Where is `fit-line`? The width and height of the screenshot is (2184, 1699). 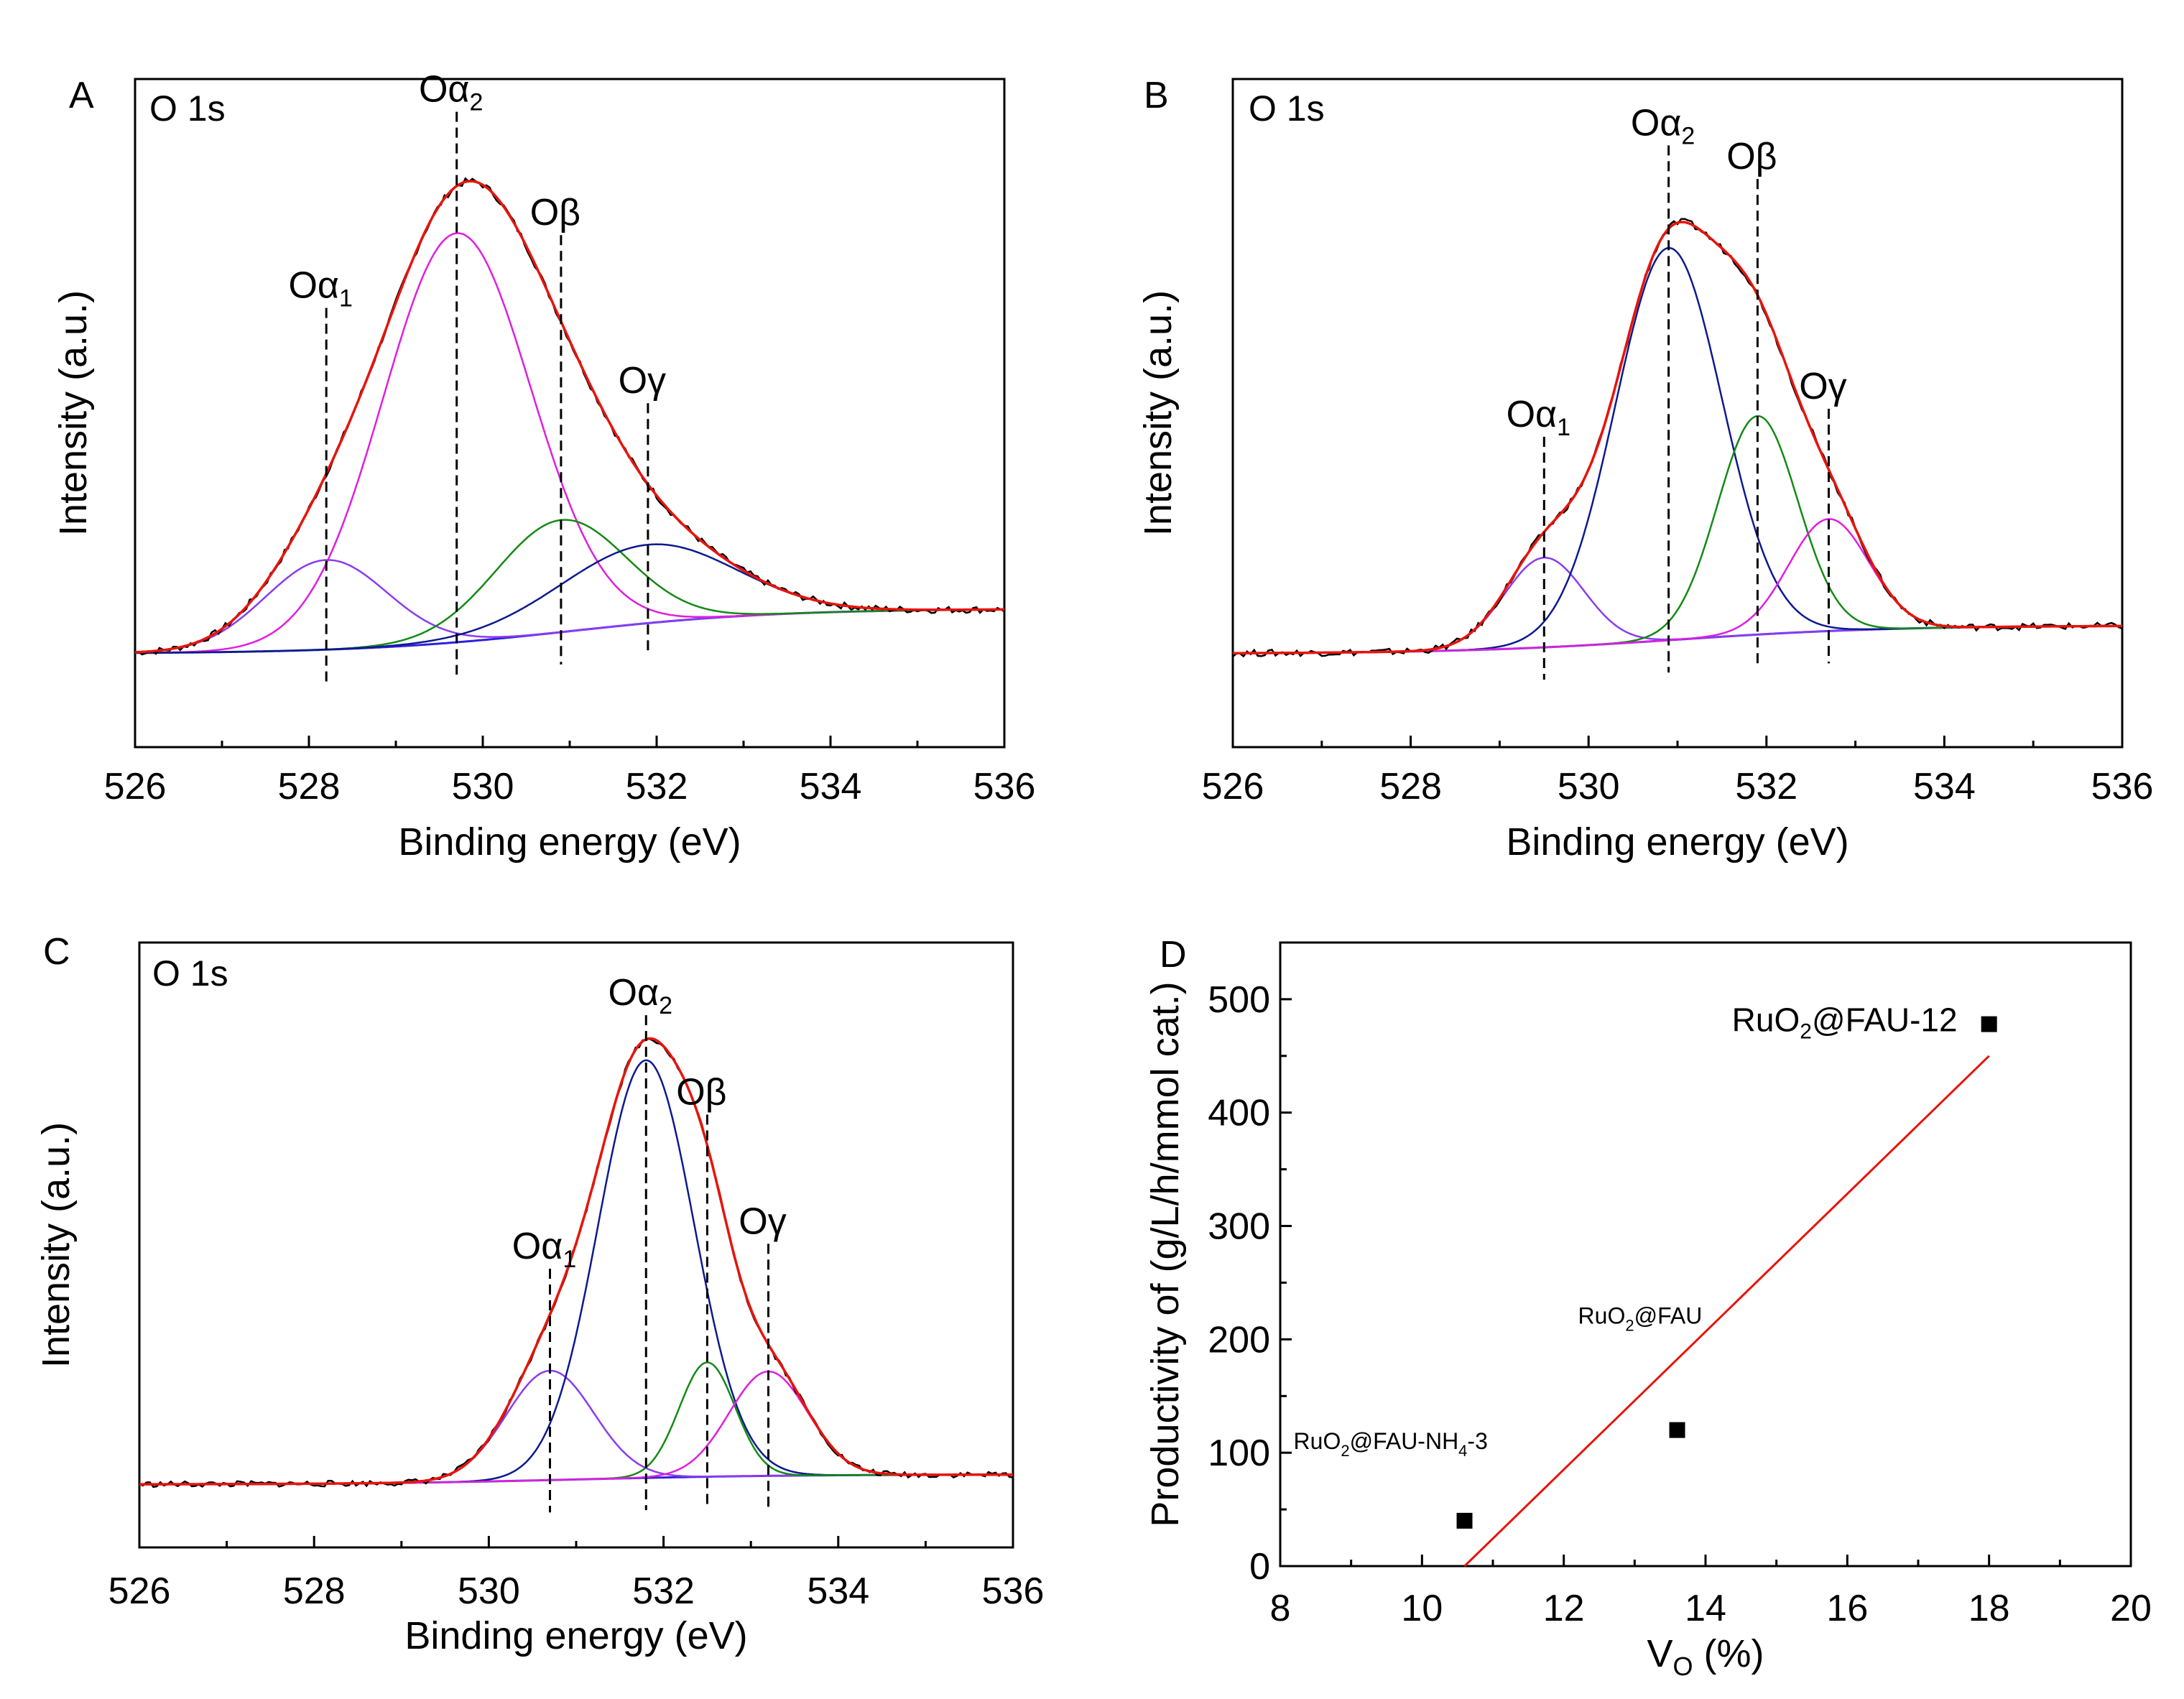
fit-line is located at coordinates (1726, 1311).